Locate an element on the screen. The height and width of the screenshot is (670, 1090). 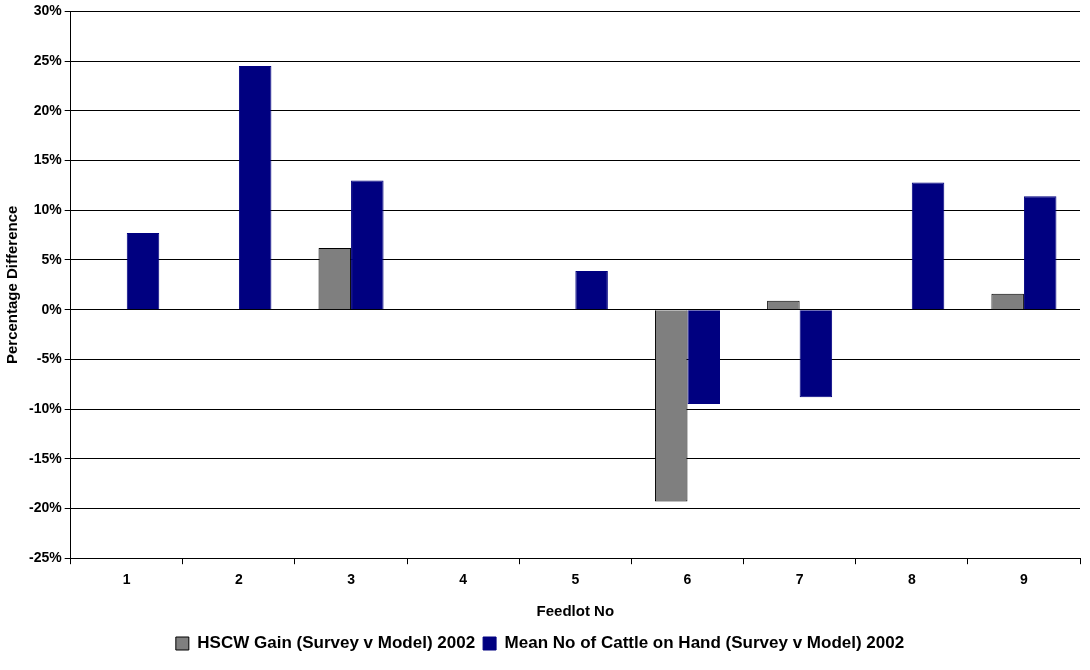
x-tick-label: 5 is located at coordinates (575, 579).